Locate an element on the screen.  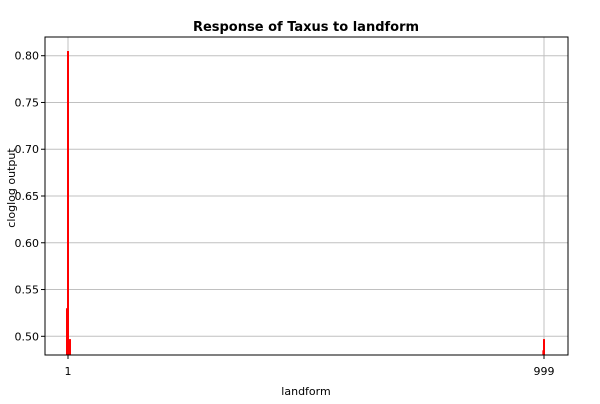
y-tick-label: 0.50 is located at coordinates (27, 336).